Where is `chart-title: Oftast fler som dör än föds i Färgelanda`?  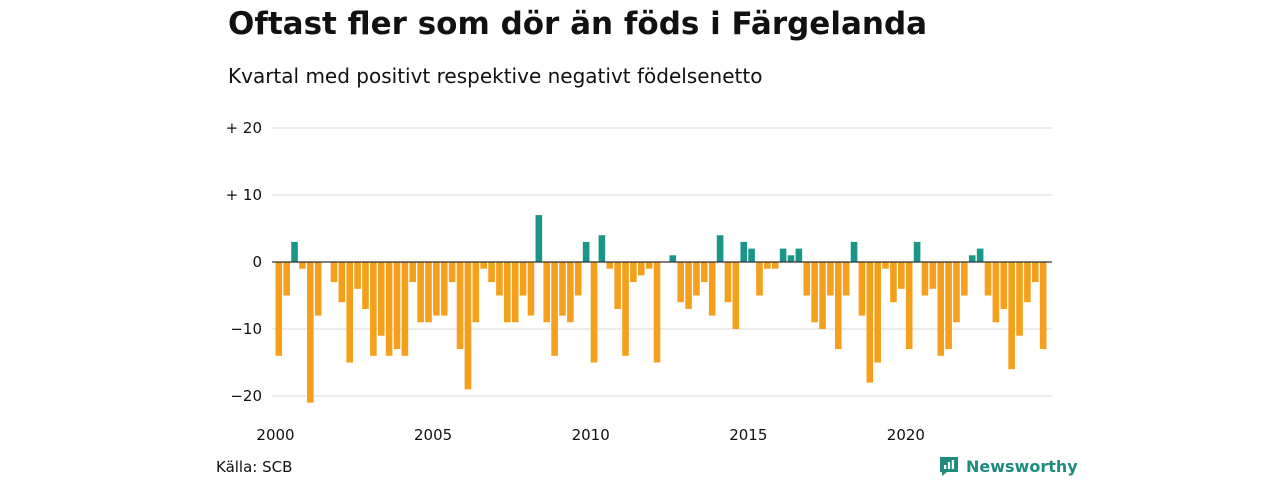 chart-title: Oftast fler som dör än föds i Färgelanda is located at coordinates (578, 24).